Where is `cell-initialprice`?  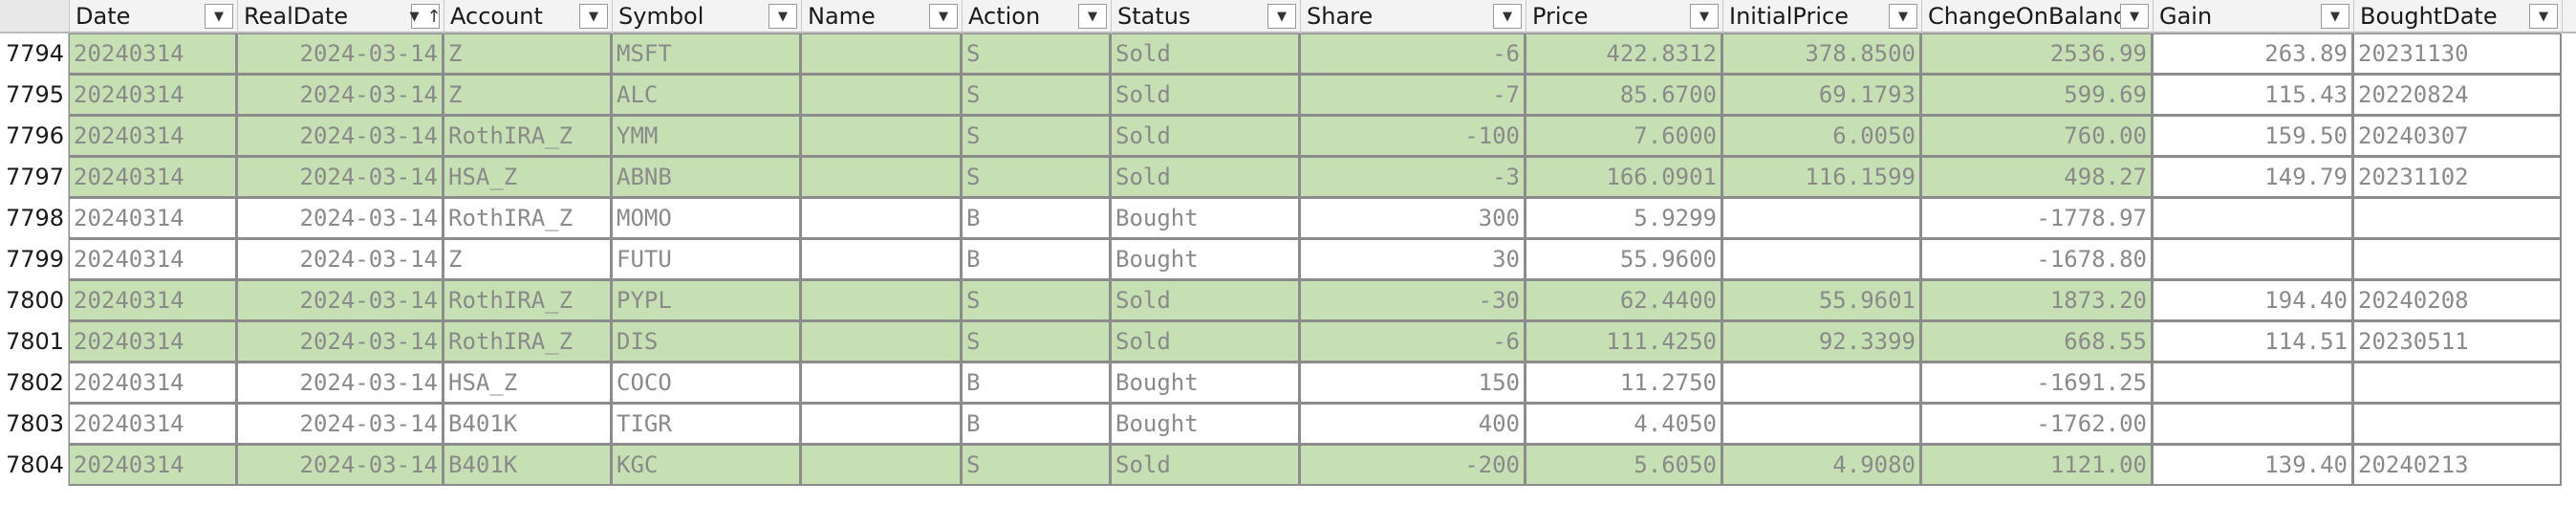 cell-initialprice is located at coordinates (1821, 218).